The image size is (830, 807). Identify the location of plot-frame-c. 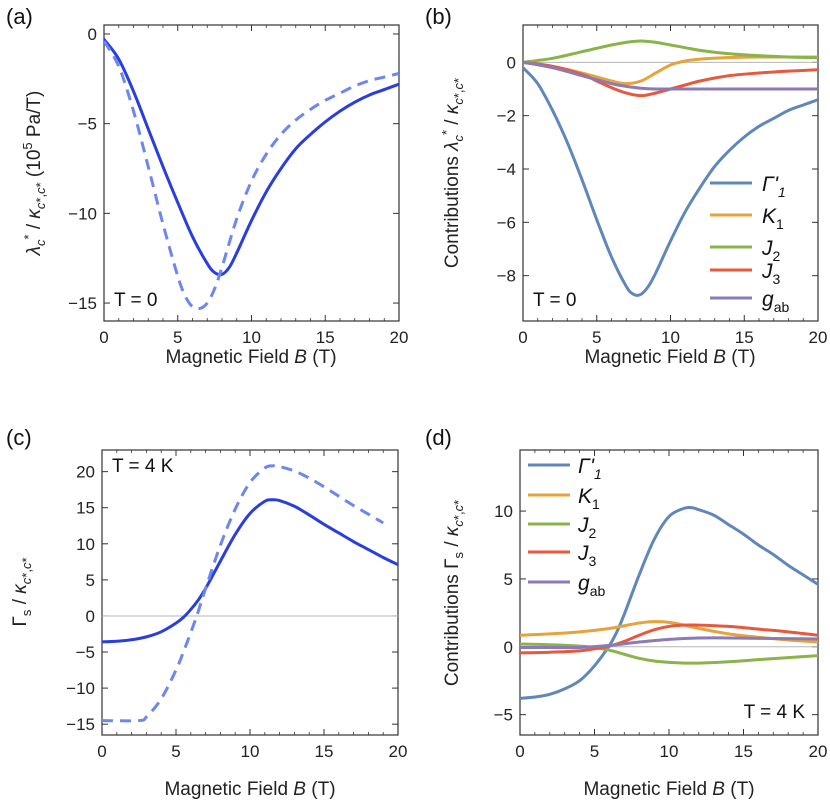
(250, 592).